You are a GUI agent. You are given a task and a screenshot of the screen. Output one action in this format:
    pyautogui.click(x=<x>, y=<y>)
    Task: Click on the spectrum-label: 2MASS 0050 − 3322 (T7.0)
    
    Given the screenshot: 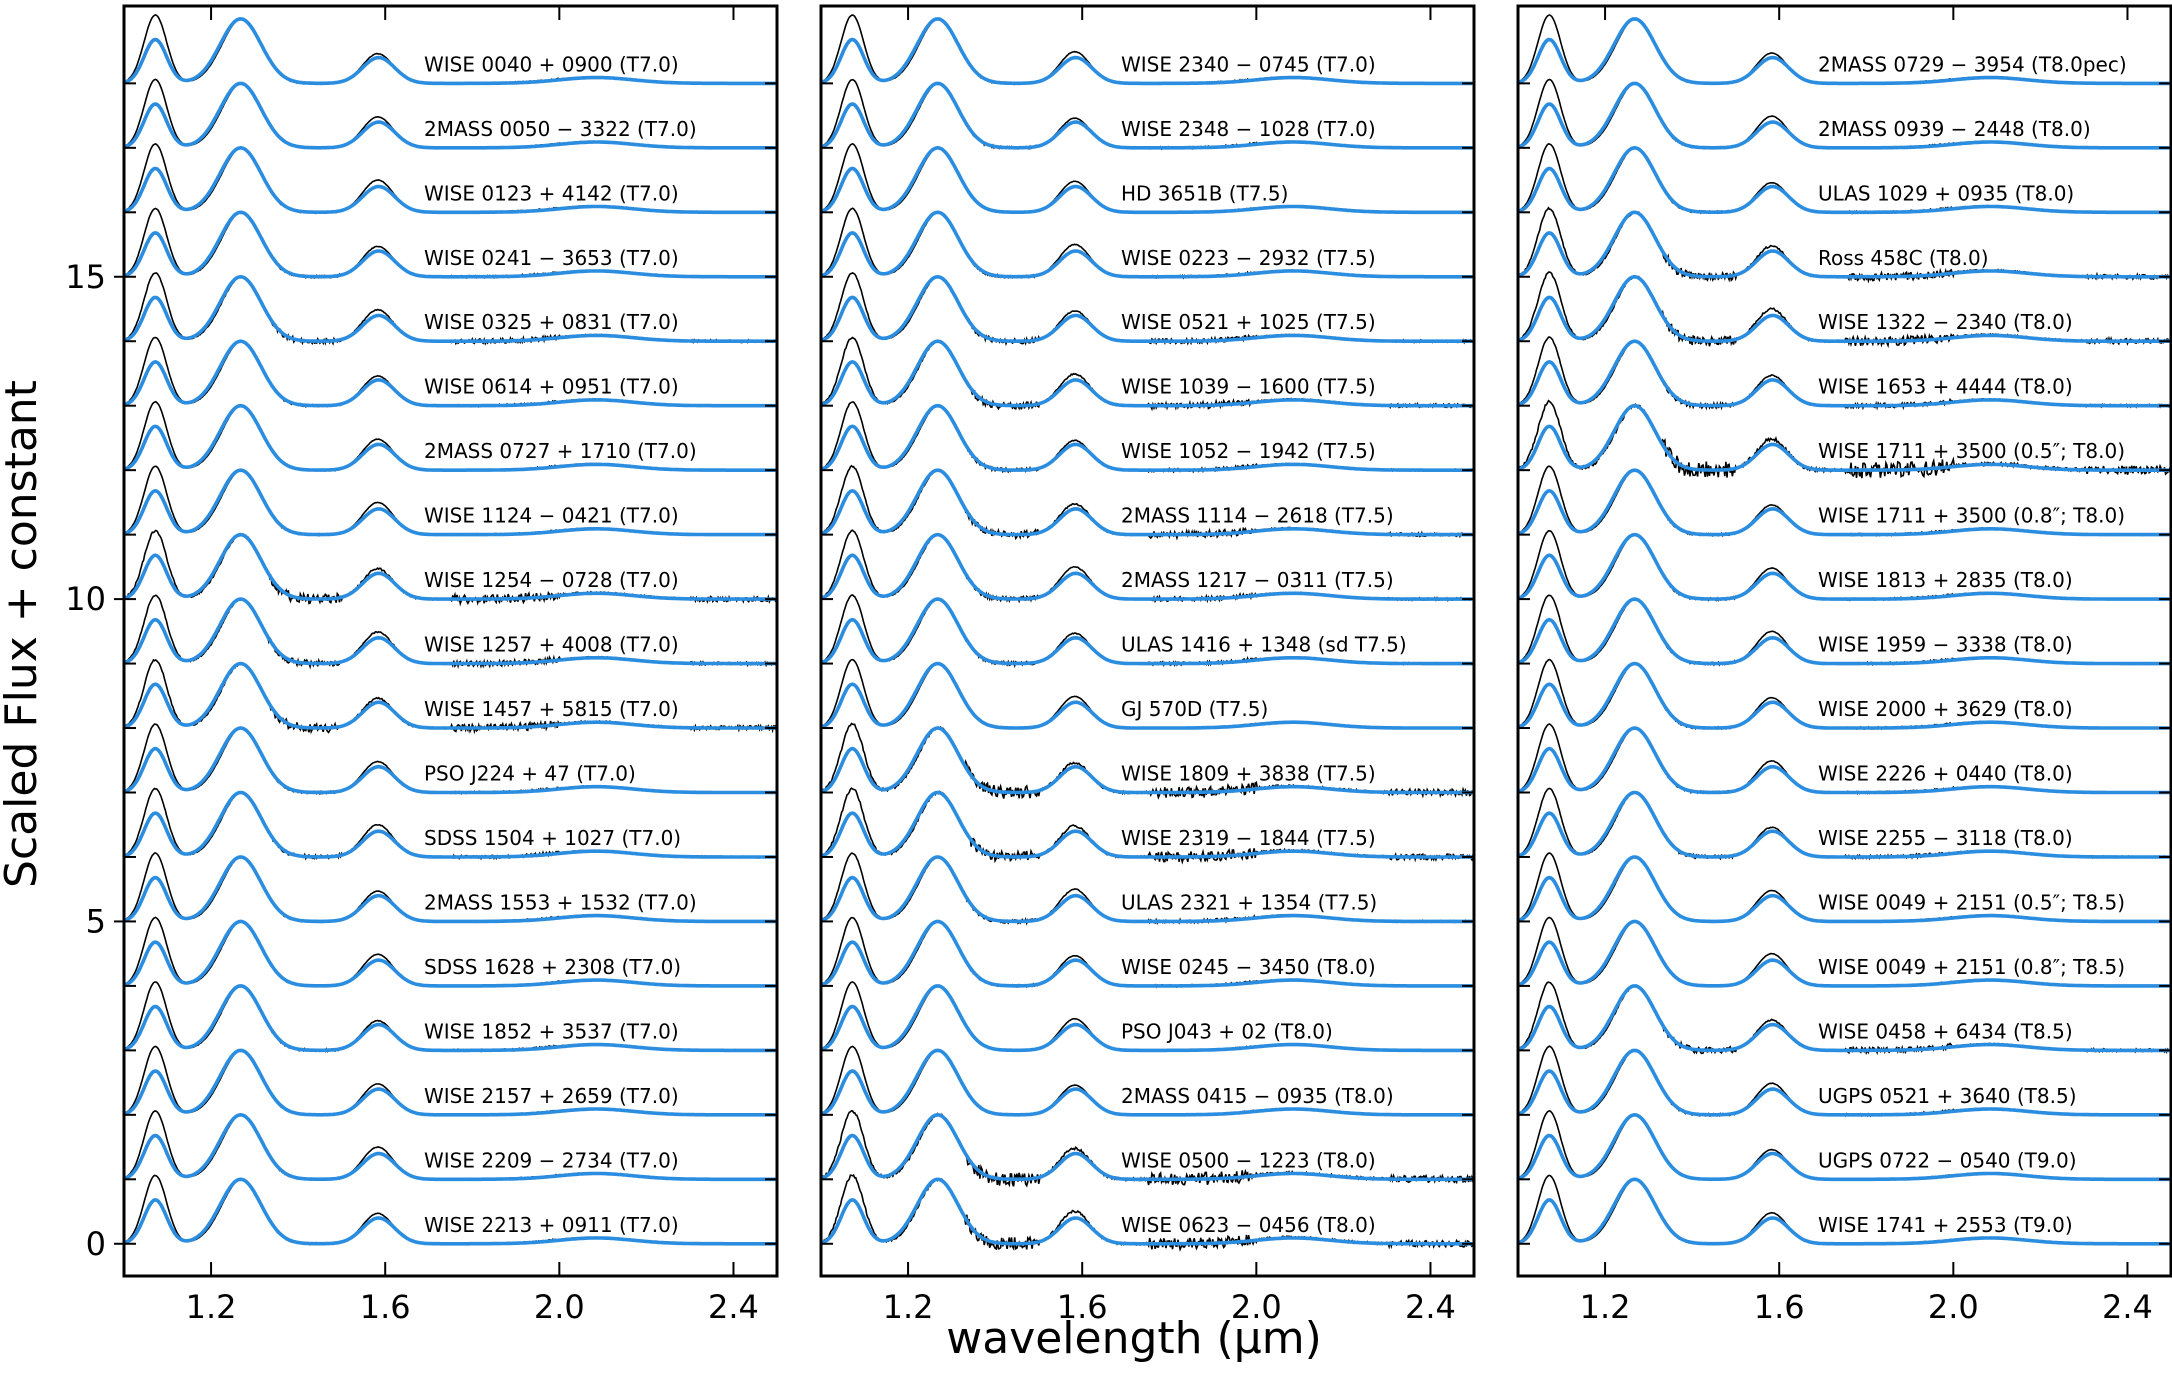 What is the action you would take?
    pyautogui.click(x=560, y=129)
    